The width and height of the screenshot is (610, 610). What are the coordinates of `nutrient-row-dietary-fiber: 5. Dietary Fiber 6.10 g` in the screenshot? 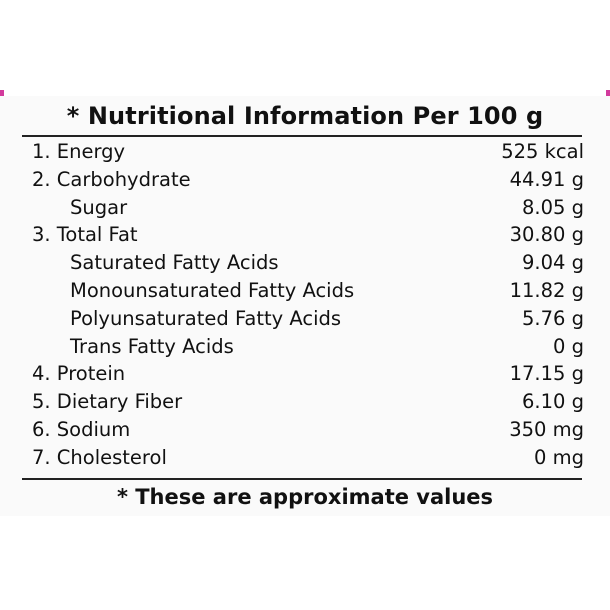 It's located at (305, 402).